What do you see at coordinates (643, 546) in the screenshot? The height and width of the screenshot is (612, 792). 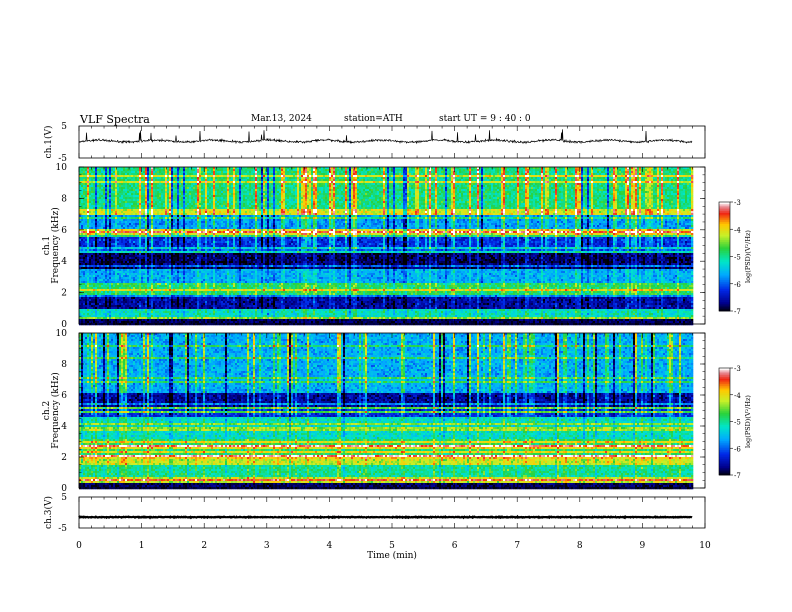 I see `x-tick-label: 9` at bounding box center [643, 546].